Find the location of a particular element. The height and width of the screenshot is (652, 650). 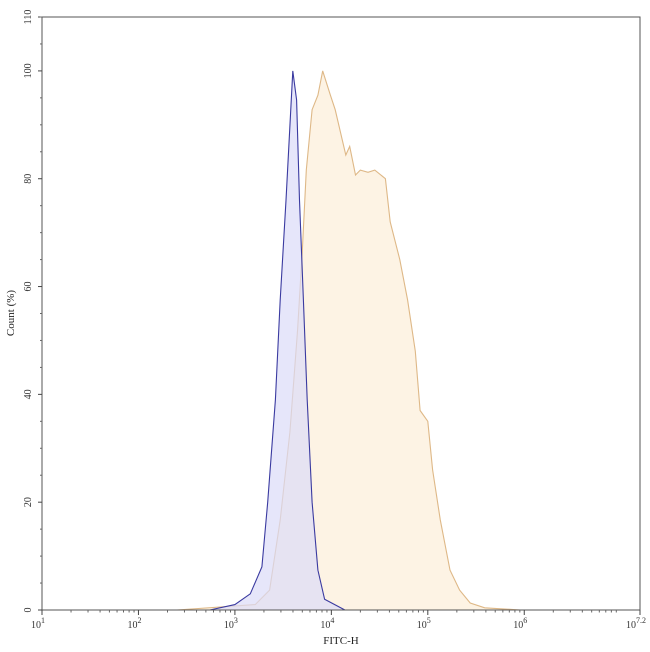

x-tick-label: 10⁵ is located at coordinates (424, 623).